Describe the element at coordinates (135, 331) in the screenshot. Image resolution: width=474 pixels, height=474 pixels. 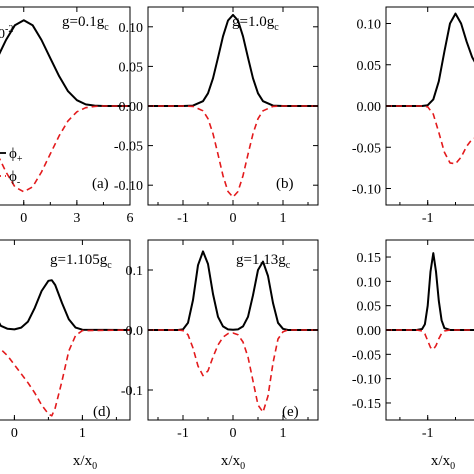
I see `y-tick-label: 0.0` at that location.